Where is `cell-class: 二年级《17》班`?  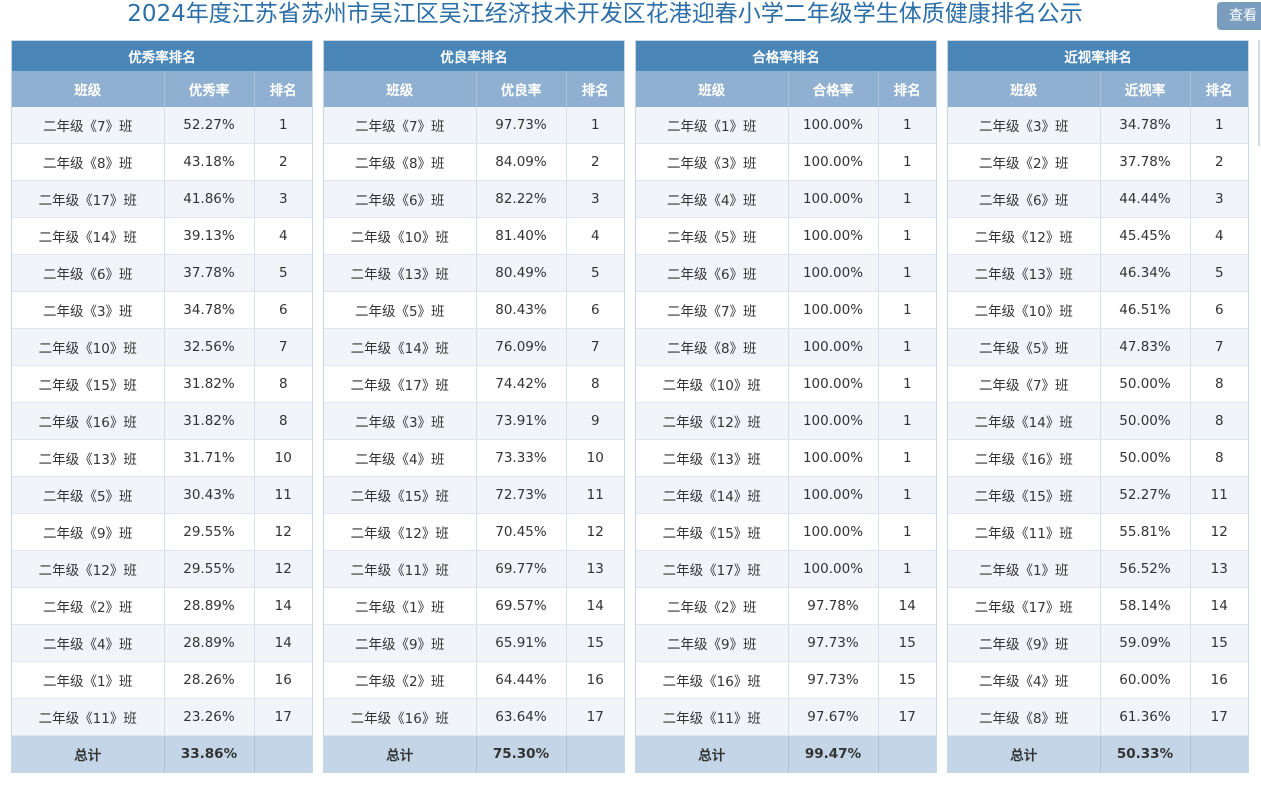
cell-class: 二年级《17》班 is located at coordinates (1024, 606).